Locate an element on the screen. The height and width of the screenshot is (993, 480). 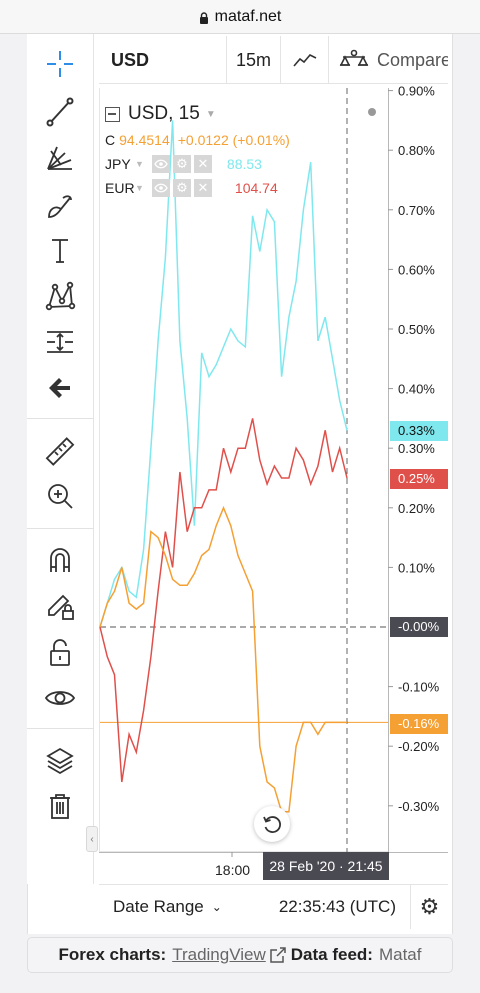
url-text: mataf.net is located at coordinates (248, 16).